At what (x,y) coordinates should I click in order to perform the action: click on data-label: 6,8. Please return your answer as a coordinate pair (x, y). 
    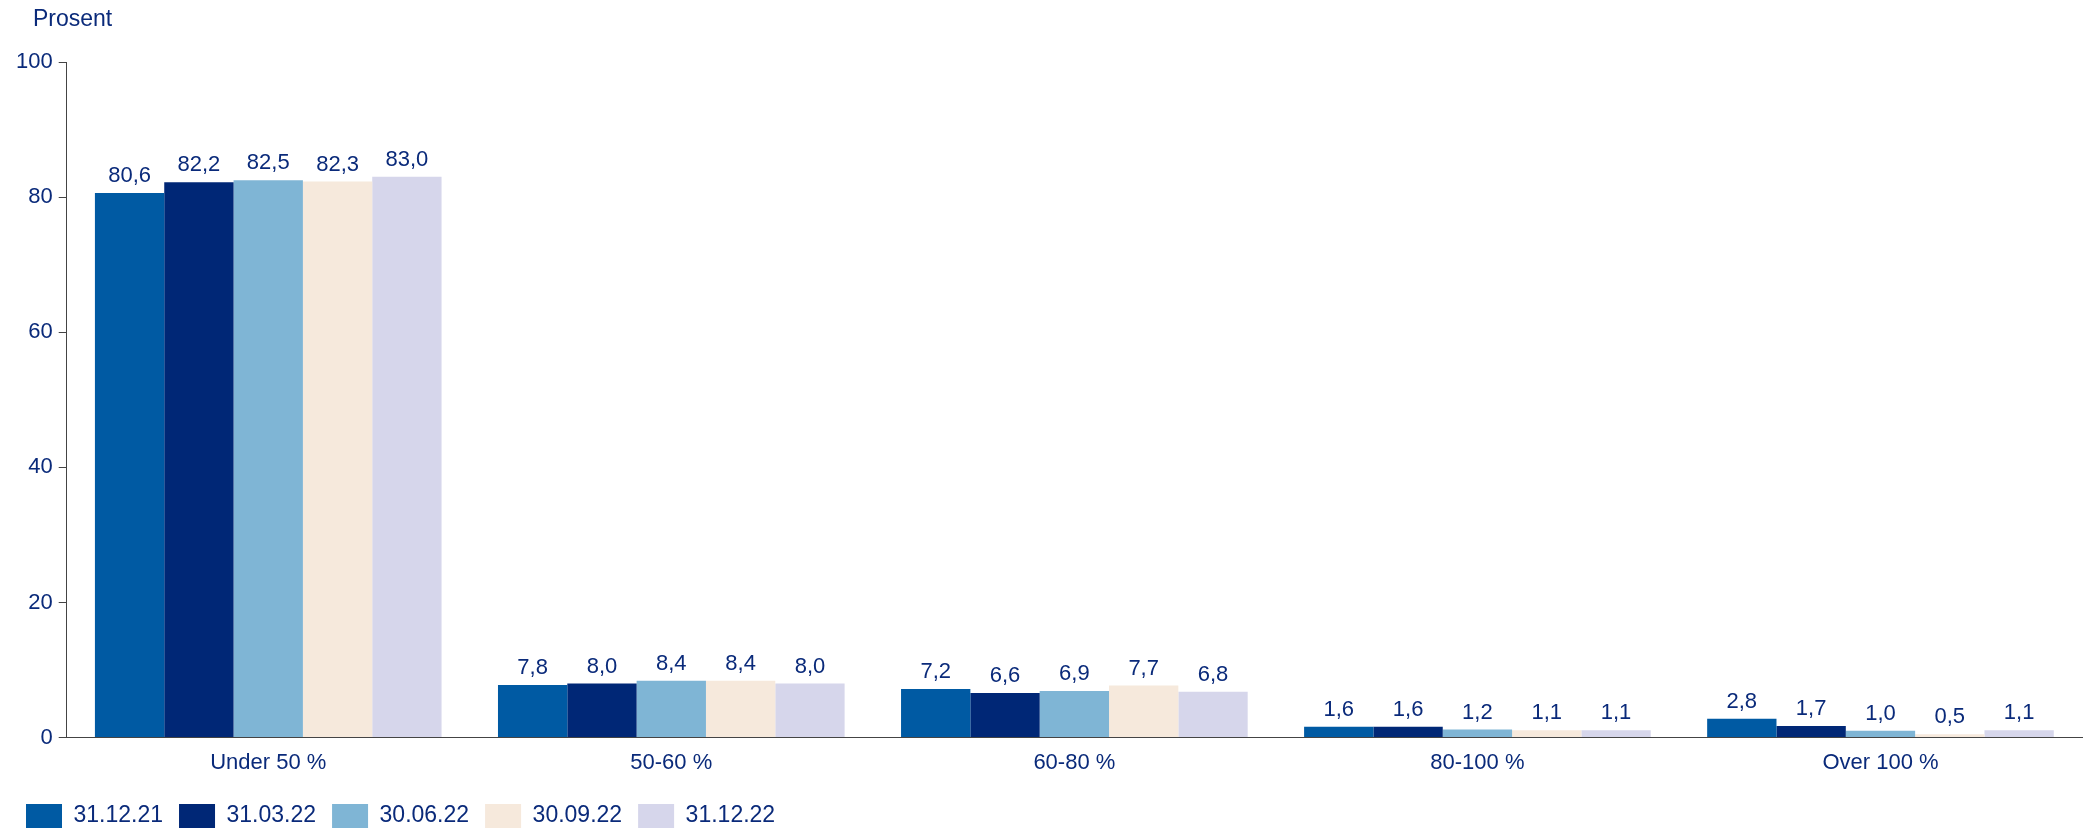
    Looking at the image, I should click on (1213, 673).